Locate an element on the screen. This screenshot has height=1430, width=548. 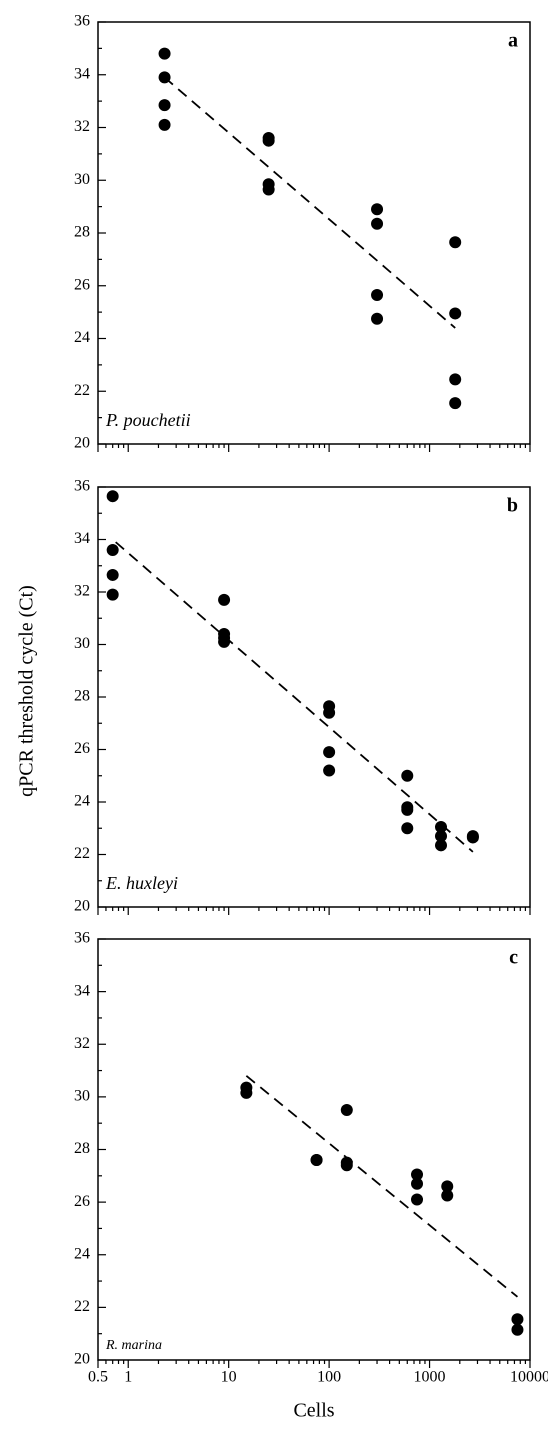
x-axis-label: Cells is located at coordinates (313, 1411).